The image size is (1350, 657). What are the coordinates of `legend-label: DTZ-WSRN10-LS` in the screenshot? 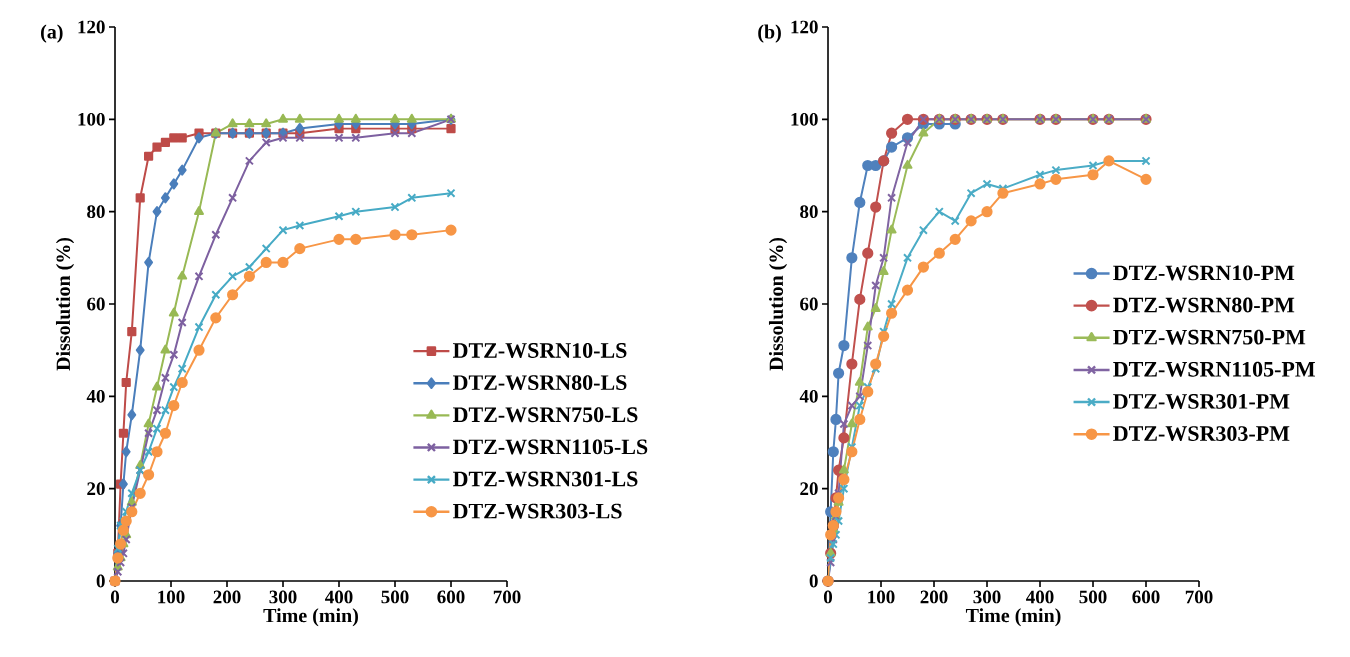 It's located at (540, 350).